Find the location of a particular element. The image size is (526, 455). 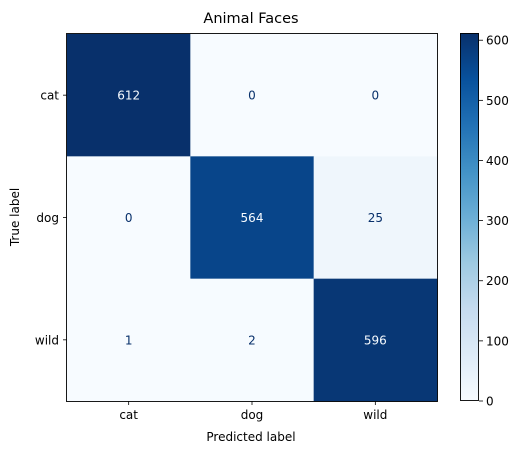

colorbar-ticks: 0 100 200 300 400 500 600 is located at coordinates (494, 221).